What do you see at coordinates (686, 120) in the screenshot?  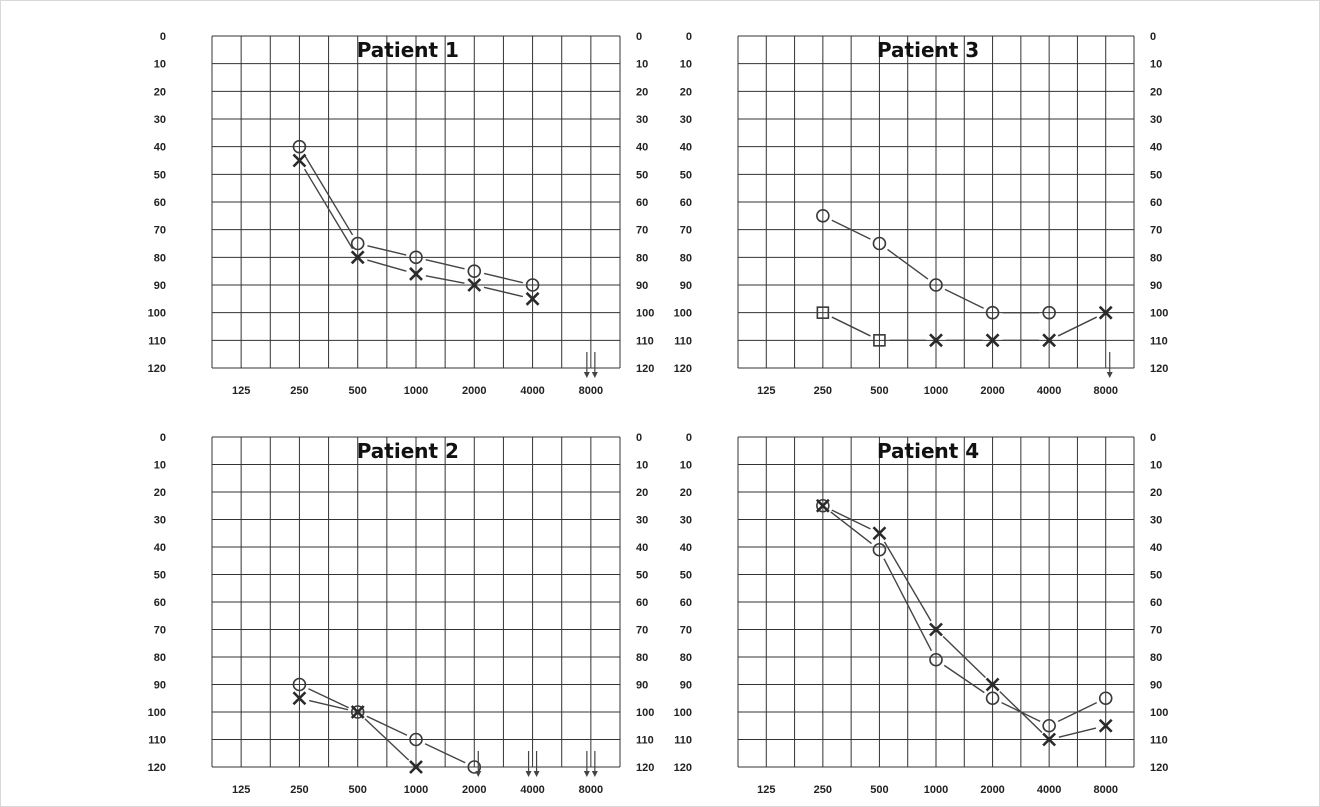 I see `y-tick-label-left: 30` at bounding box center [686, 120].